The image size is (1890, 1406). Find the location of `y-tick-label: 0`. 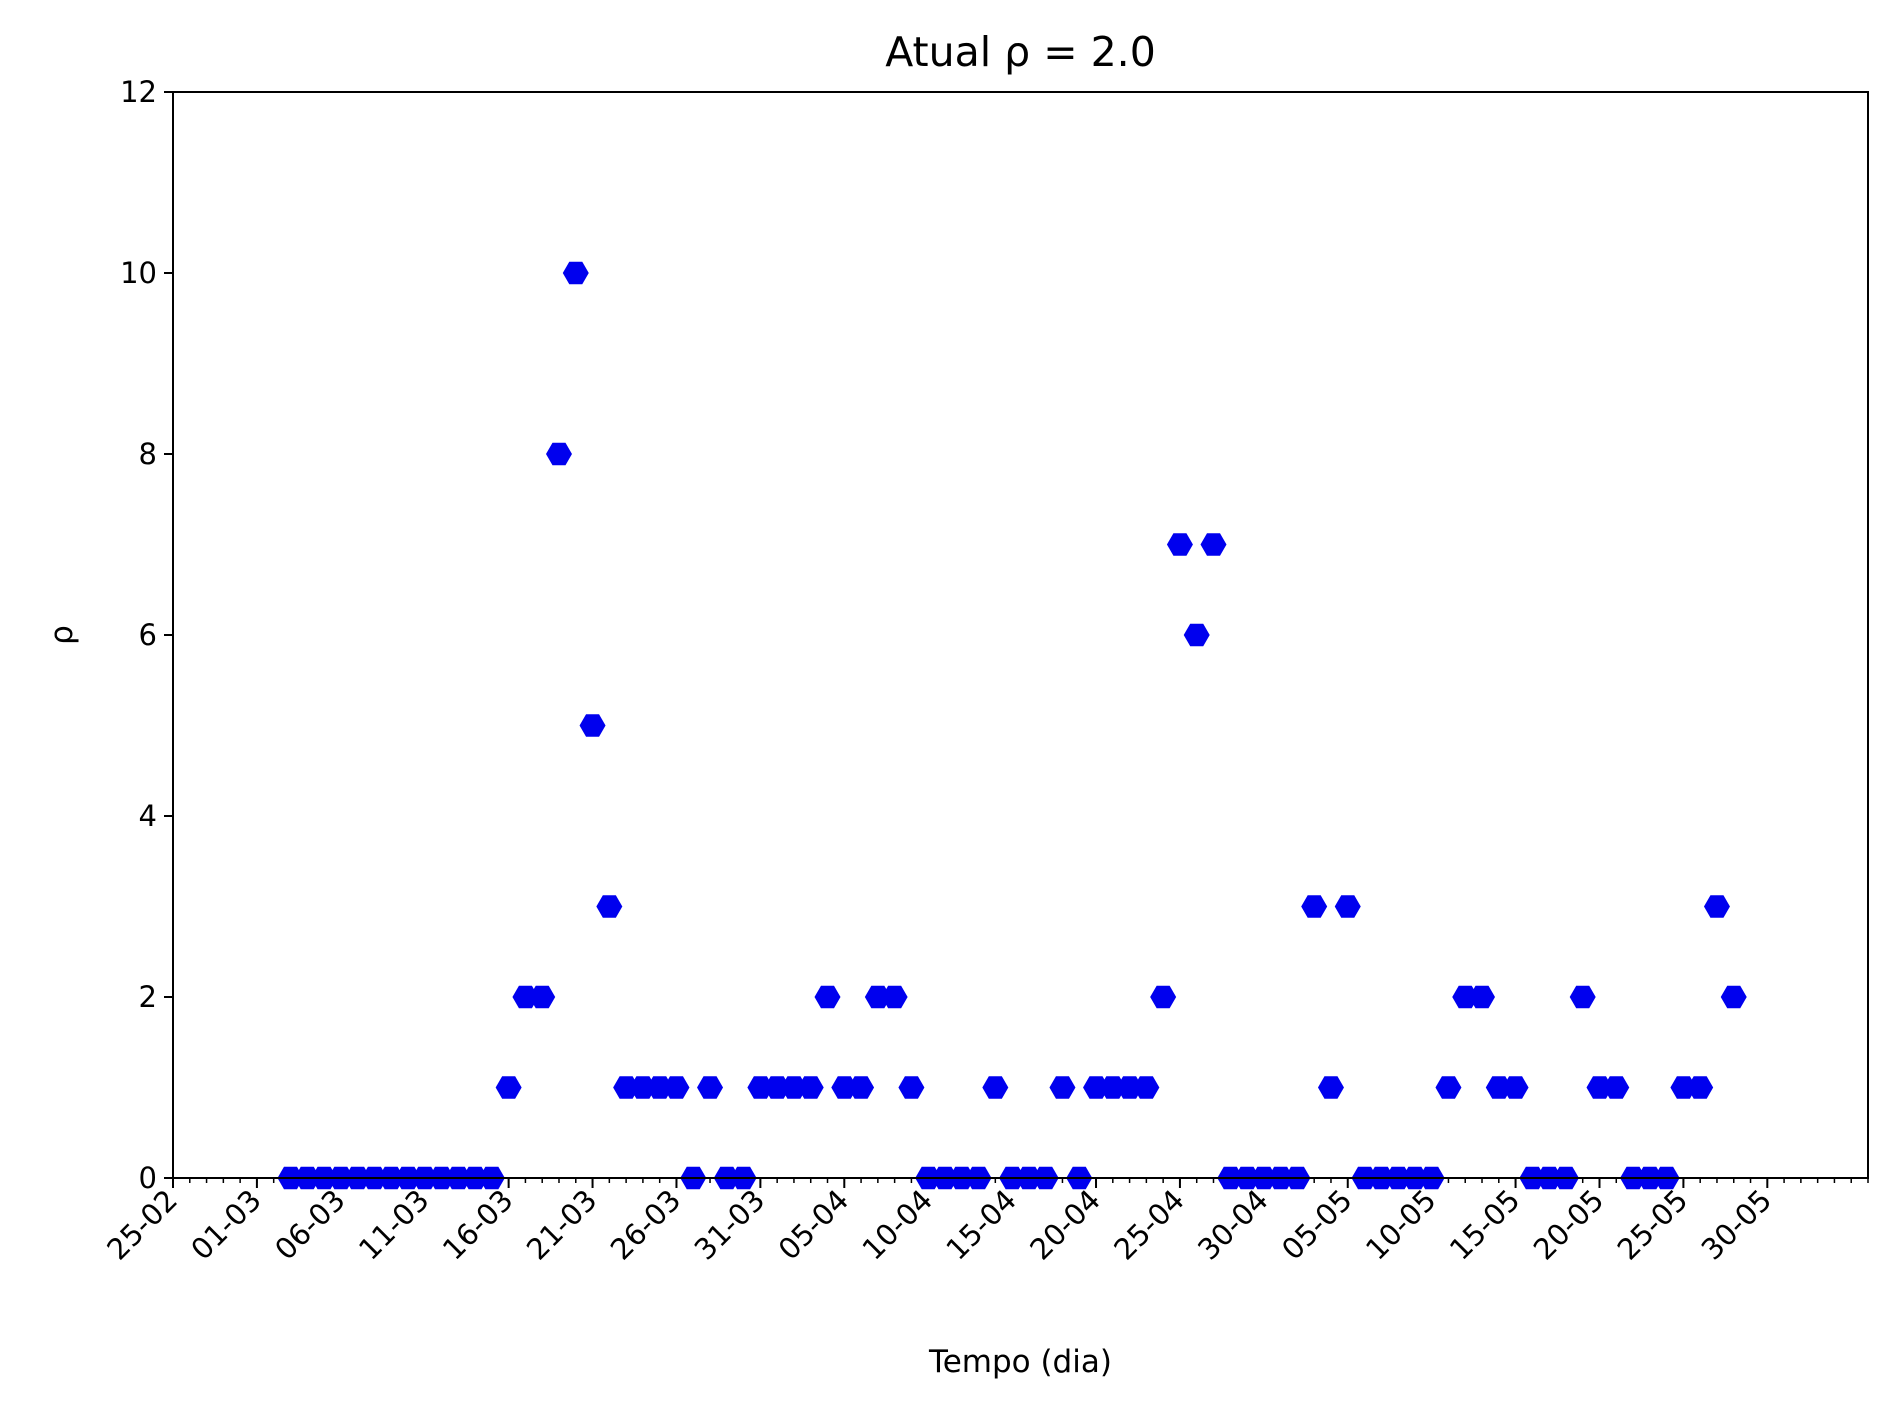

y-tick-label: 0 is located at coordinates (148, 1178).